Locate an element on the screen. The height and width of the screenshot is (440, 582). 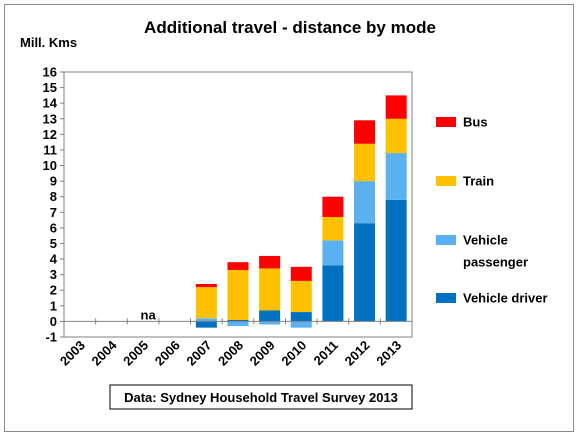
y-tick-label: 13 is located at coordinates (50, 118).